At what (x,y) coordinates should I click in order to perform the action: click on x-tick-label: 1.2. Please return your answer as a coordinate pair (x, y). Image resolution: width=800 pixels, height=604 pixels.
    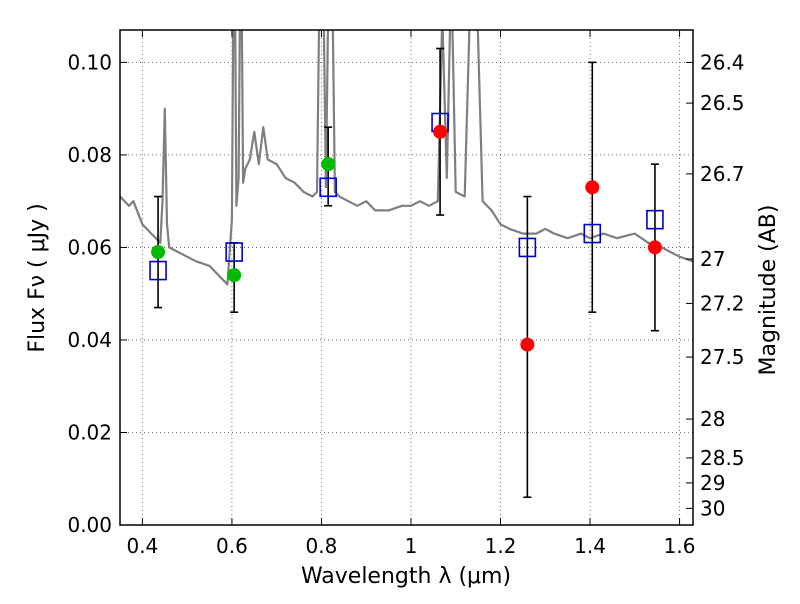
    Looking at the image, I should click on (501, 546).